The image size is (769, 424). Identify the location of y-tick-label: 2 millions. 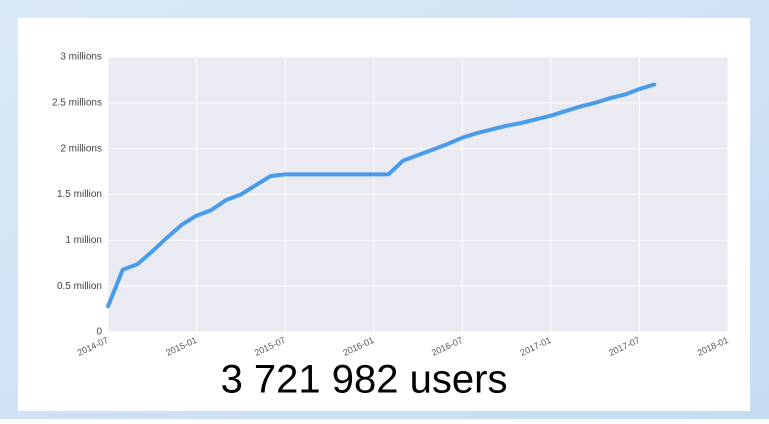
(81, 148).